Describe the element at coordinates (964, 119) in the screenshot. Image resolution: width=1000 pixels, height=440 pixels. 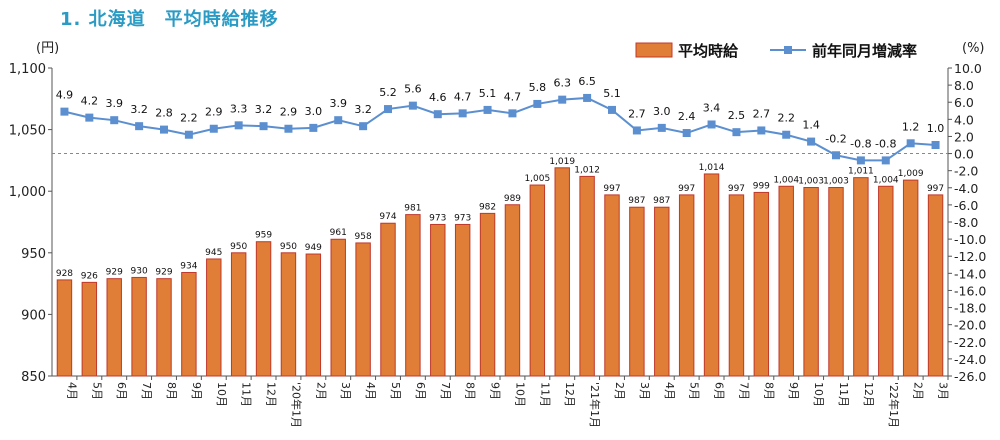
I see `y-right-tick-label: 4.0` at that location.